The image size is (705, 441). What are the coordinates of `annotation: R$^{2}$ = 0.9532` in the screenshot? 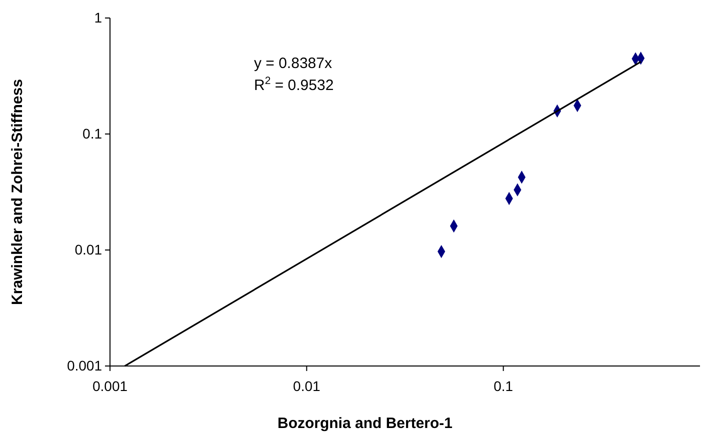 It's located at (294, 84).